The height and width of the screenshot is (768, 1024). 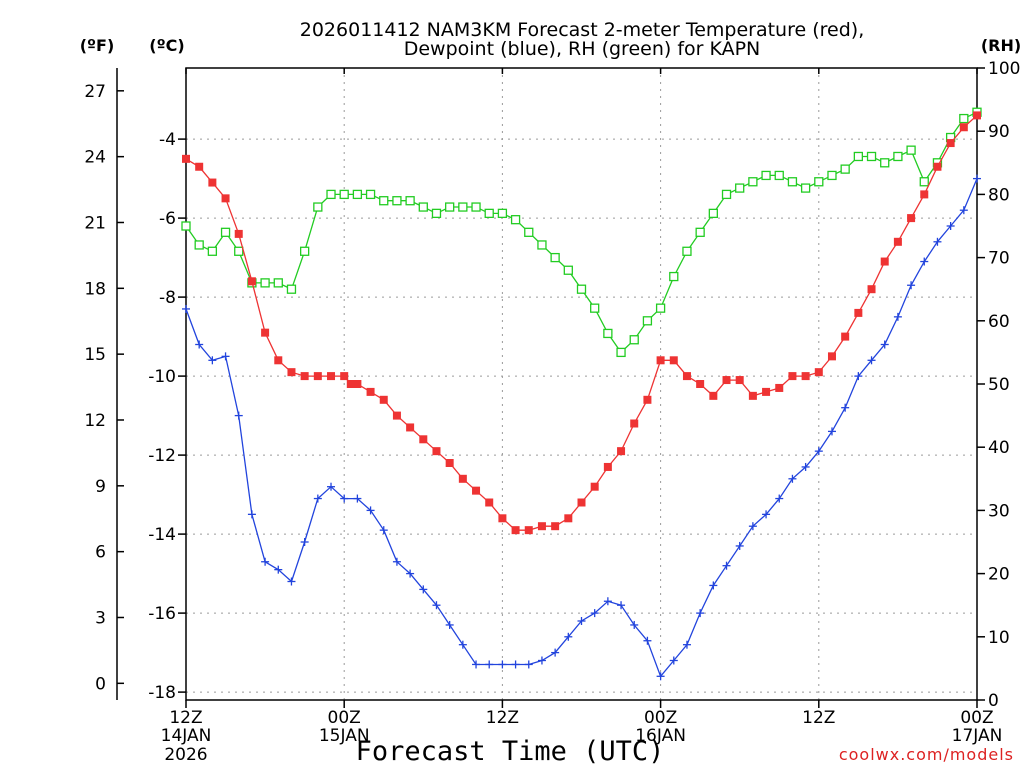 What do you see at coordinates (167, 219) in the screenshot?
I see `celsius-tick-label: -6` at bounding box center [167, 219].